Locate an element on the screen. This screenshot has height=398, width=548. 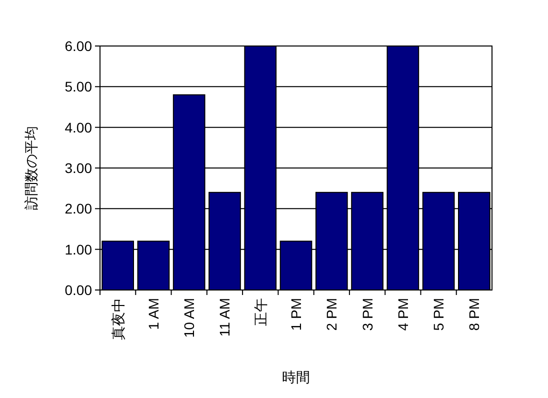
y-tick-label: 5.00 is located at coordinates (78, 86).